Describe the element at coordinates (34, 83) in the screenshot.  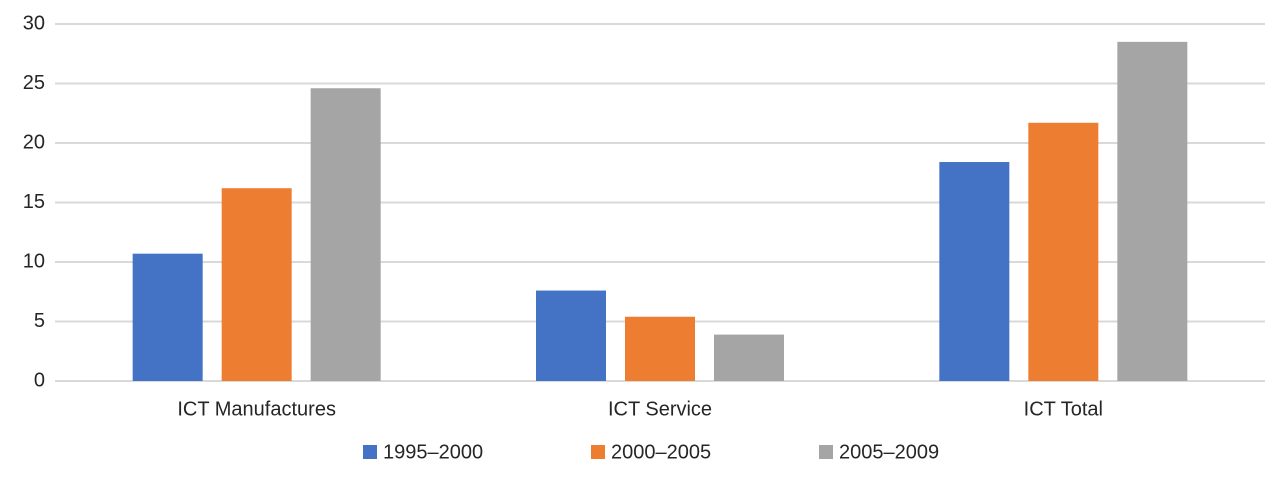
I see `y-tick-label: 25` at that location.